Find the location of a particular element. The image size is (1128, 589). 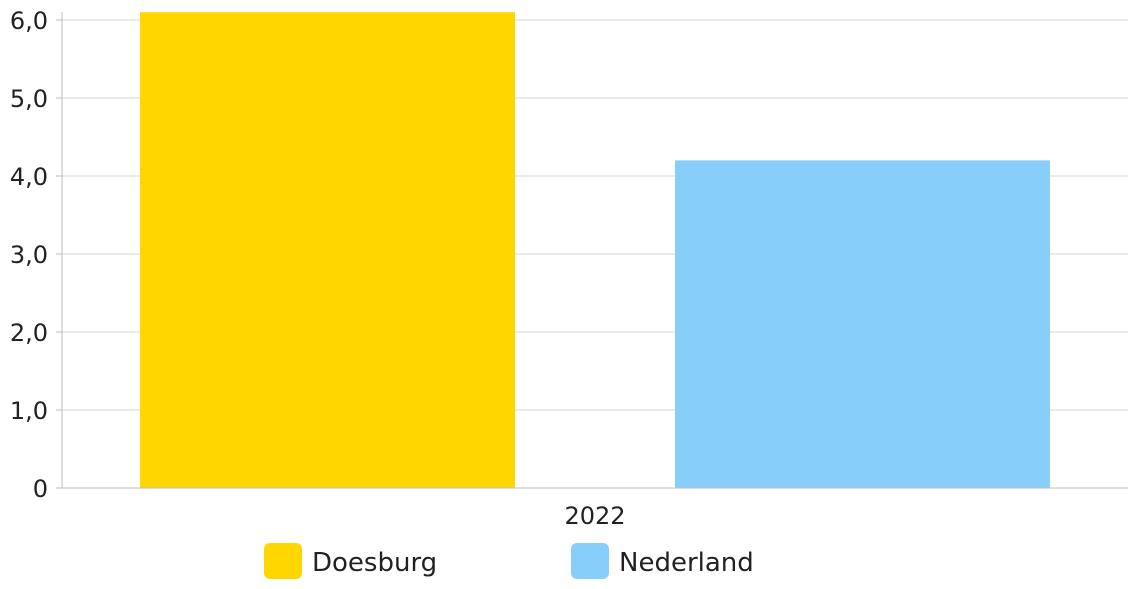

x-tick-label: 2022 is located at coordinates (594, 516).